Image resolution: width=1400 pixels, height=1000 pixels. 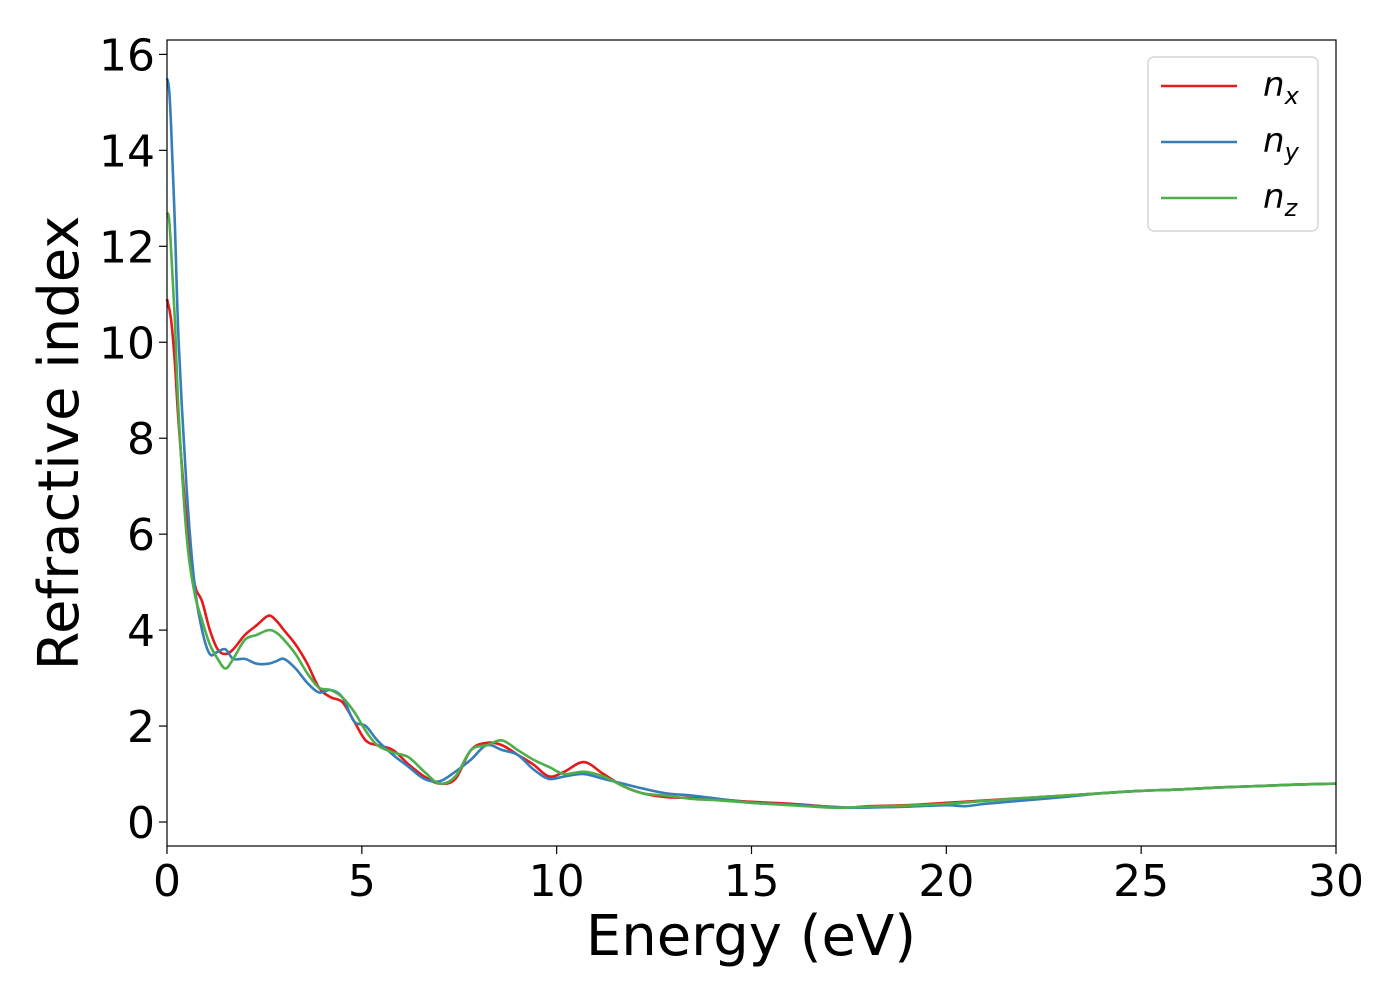 What do you see at coordinates (1141, 881) in the screenshot?
I see `x-tick-label: 25` at bounding box center [1141, 881].